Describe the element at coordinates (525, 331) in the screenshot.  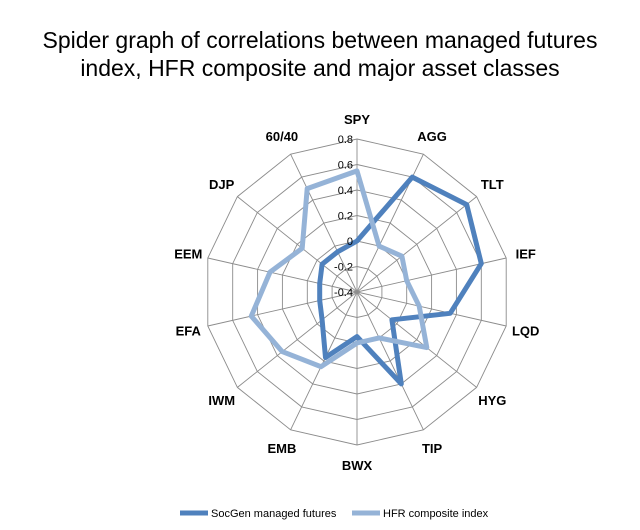
I see `category-label-lqd: LQD` at that location.